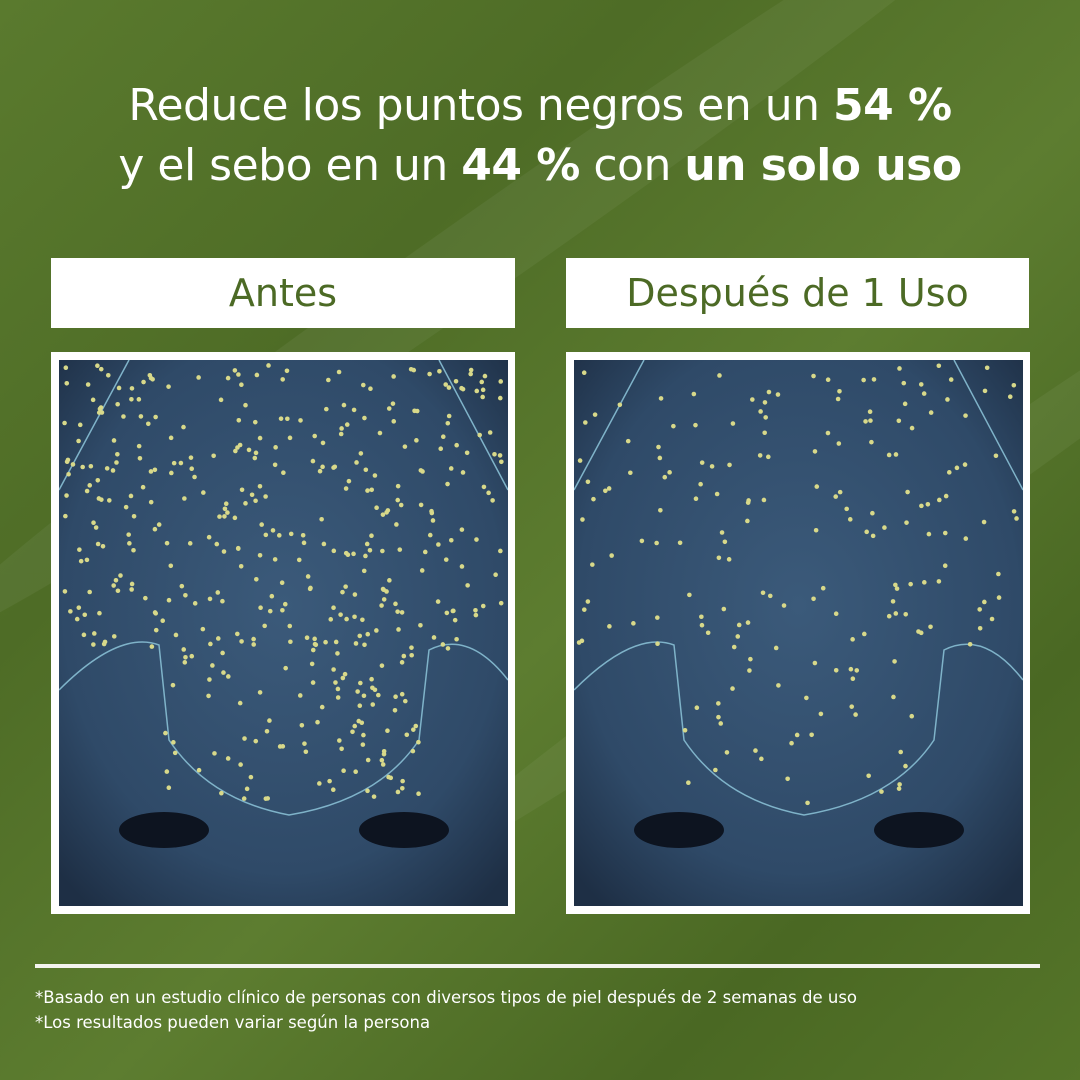  What do you see at coordinates (540, 105) in the screenshot?
I see `headline-line-1: Reduce los puntos negros en un 54 %` at bounding box center [540, 105].